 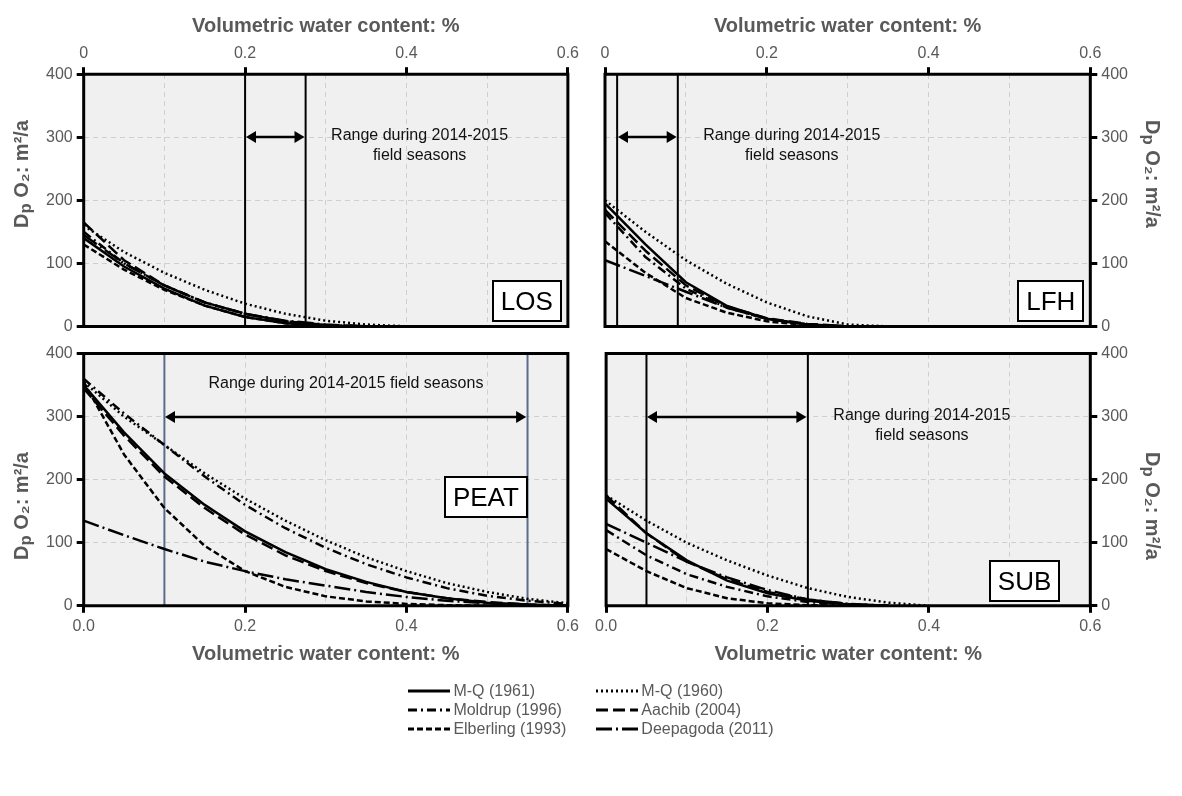 I want to click on text: SUB, so click(x=1024, y=580).